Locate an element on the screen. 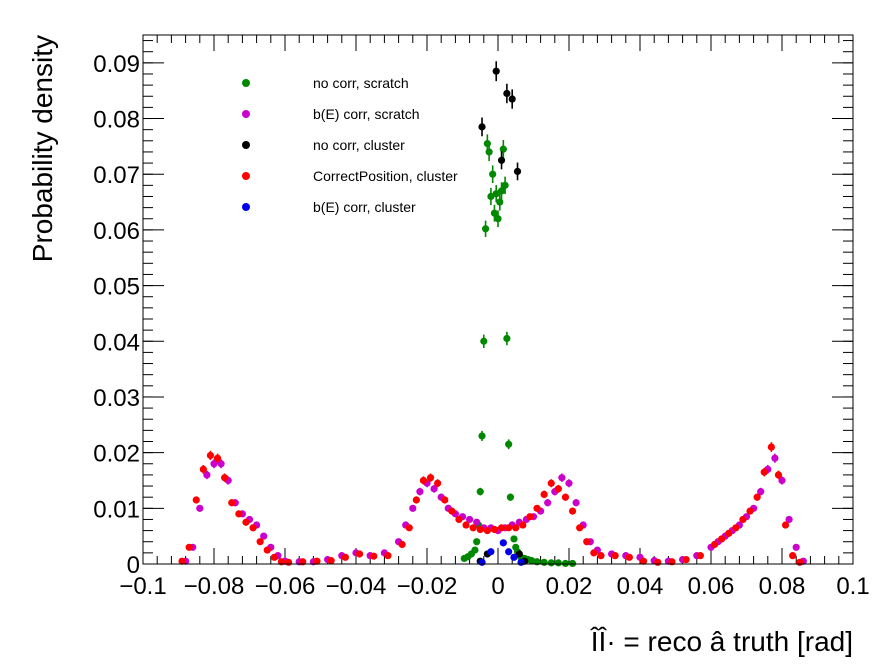  legend-label: b(E) corr, cluster is located at coordinates (364, 207).